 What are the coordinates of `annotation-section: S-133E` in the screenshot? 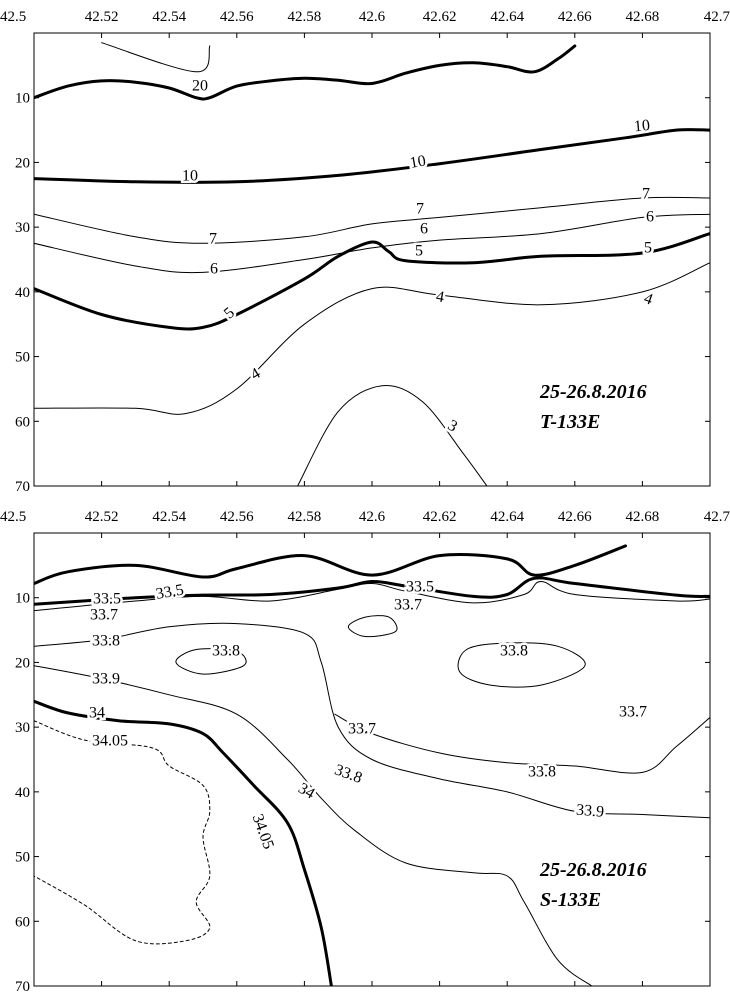 It's located at (570, 900).